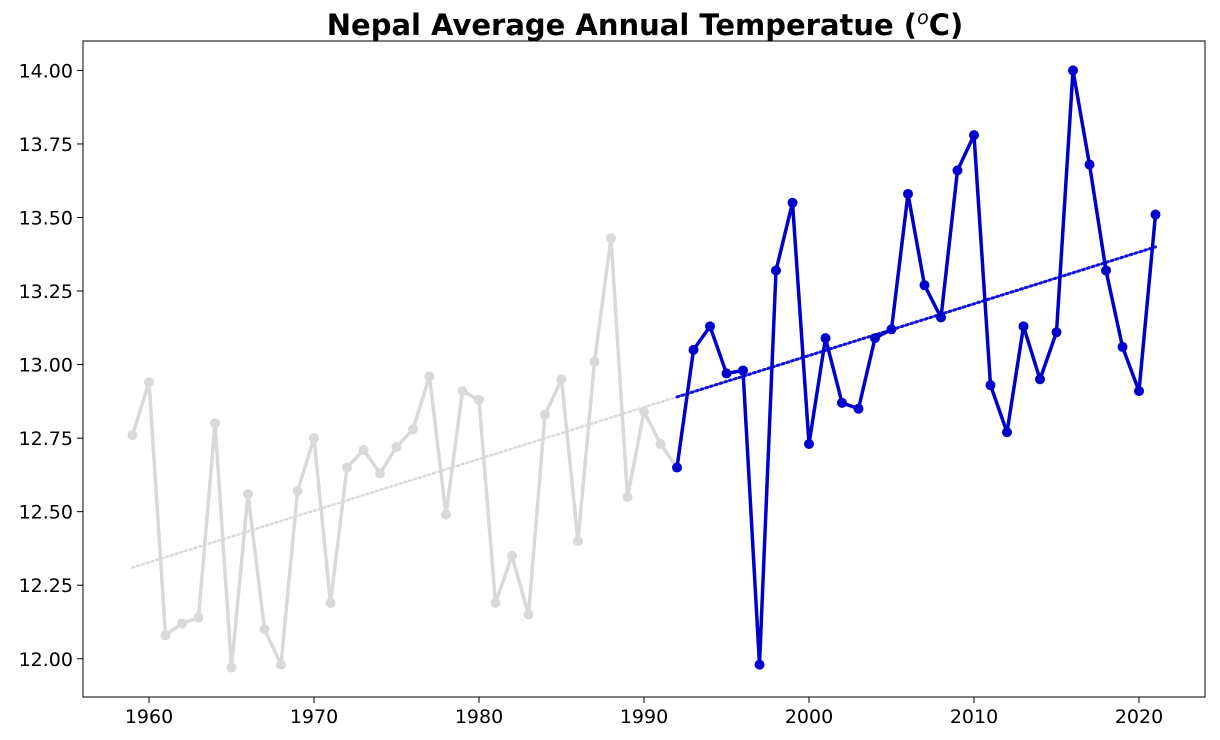 The height and width of the screenshot is (740, 1220). Describe the element at coordinates (46, 586) in the screenshot. I see `y-tick-label: 12.25` at that location.